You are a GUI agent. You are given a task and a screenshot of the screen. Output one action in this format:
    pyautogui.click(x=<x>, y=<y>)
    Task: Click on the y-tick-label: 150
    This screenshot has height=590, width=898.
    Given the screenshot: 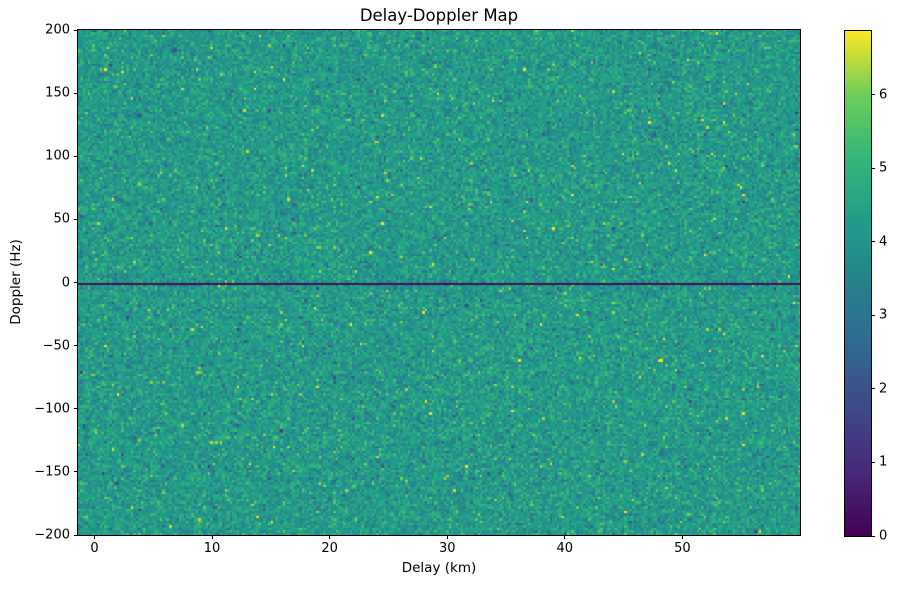 What is the action you would take?
    pyautogui.click(x=57, y=93)
    